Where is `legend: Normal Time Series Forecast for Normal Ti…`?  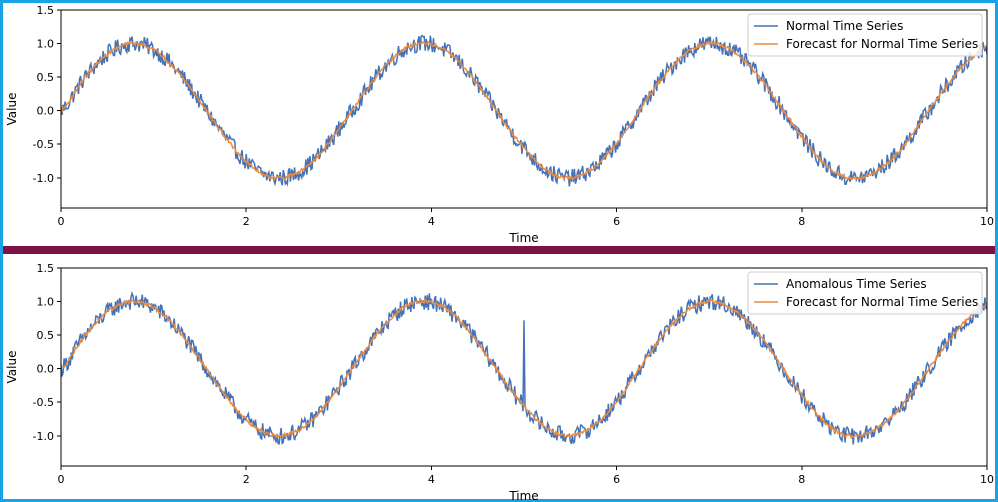 legend: Normal Time Series Forecast for Normal Ti… is located at coordinates (865, 35).